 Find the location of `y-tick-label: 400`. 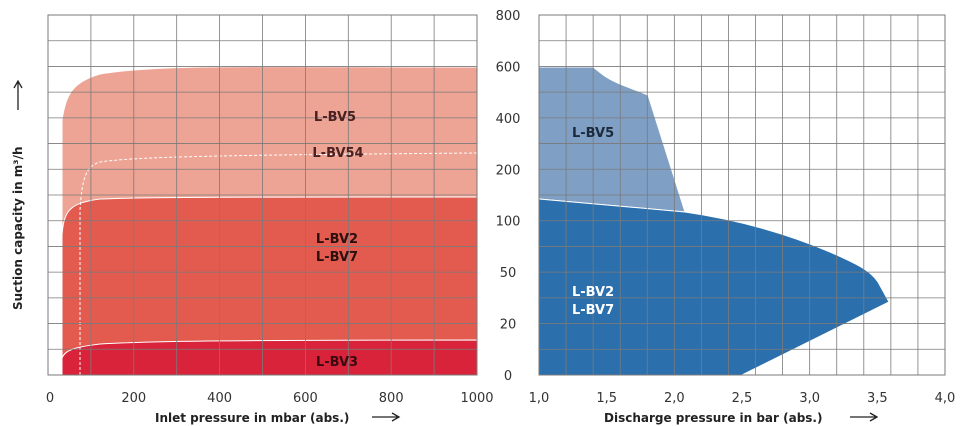

y-tick-label: 400 is located at coordinates (508, 119).